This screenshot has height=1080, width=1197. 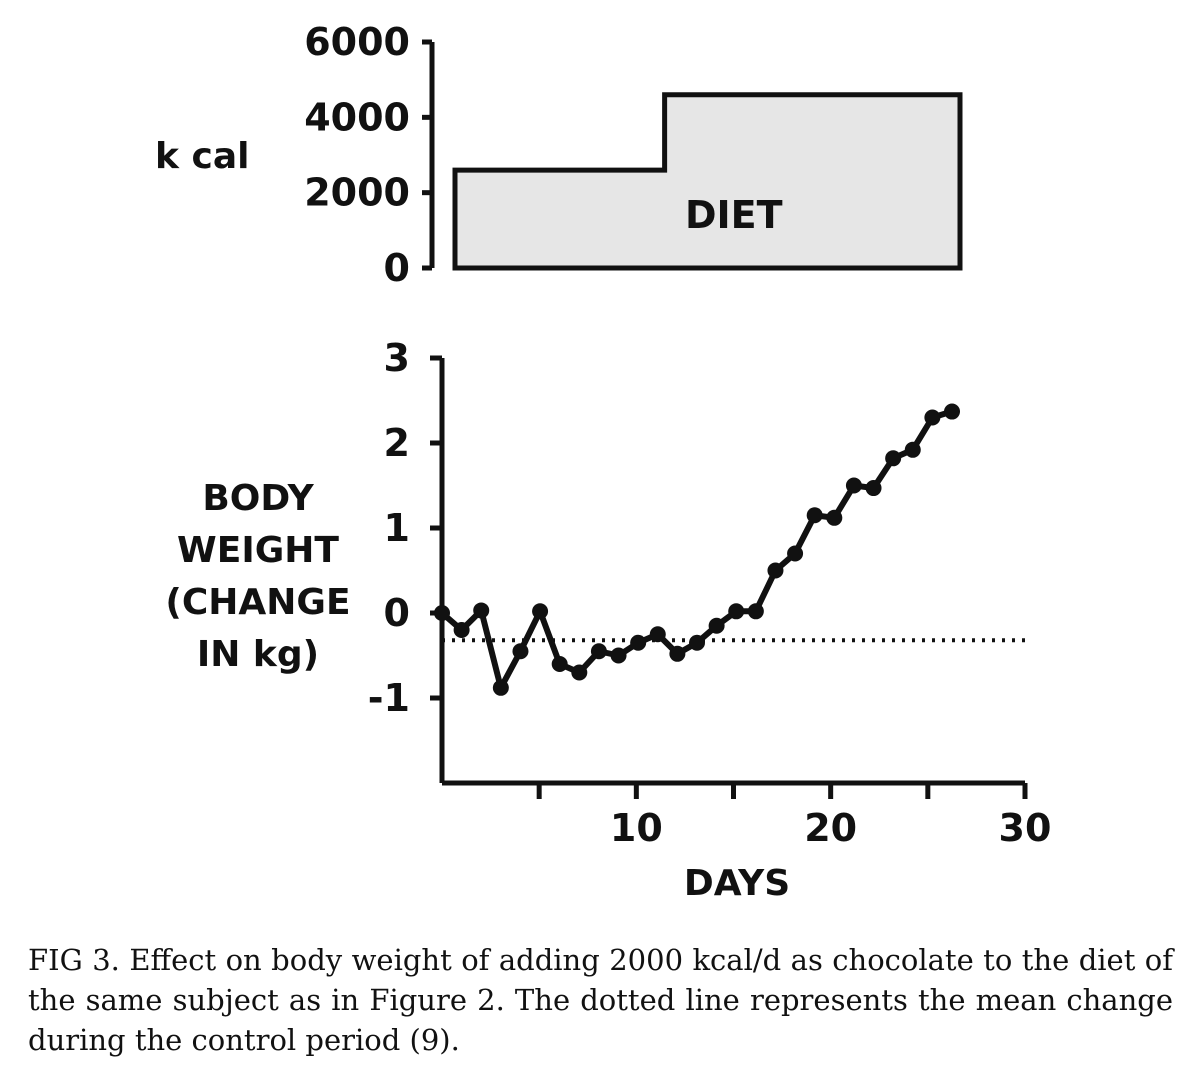 What do you see at coordinates (397, 613) in the screenshot?
I see `y-tick-label: 0` at bounding box center [397, 613].